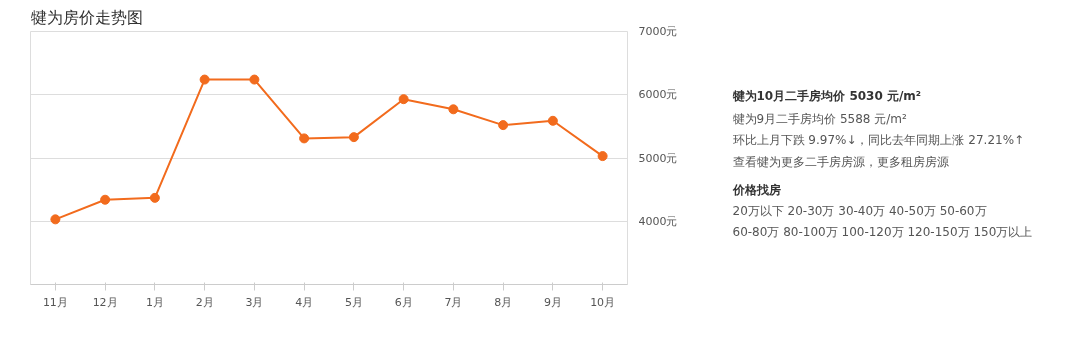  I want to click on x-tick-label: 5月, so click(353, 302).